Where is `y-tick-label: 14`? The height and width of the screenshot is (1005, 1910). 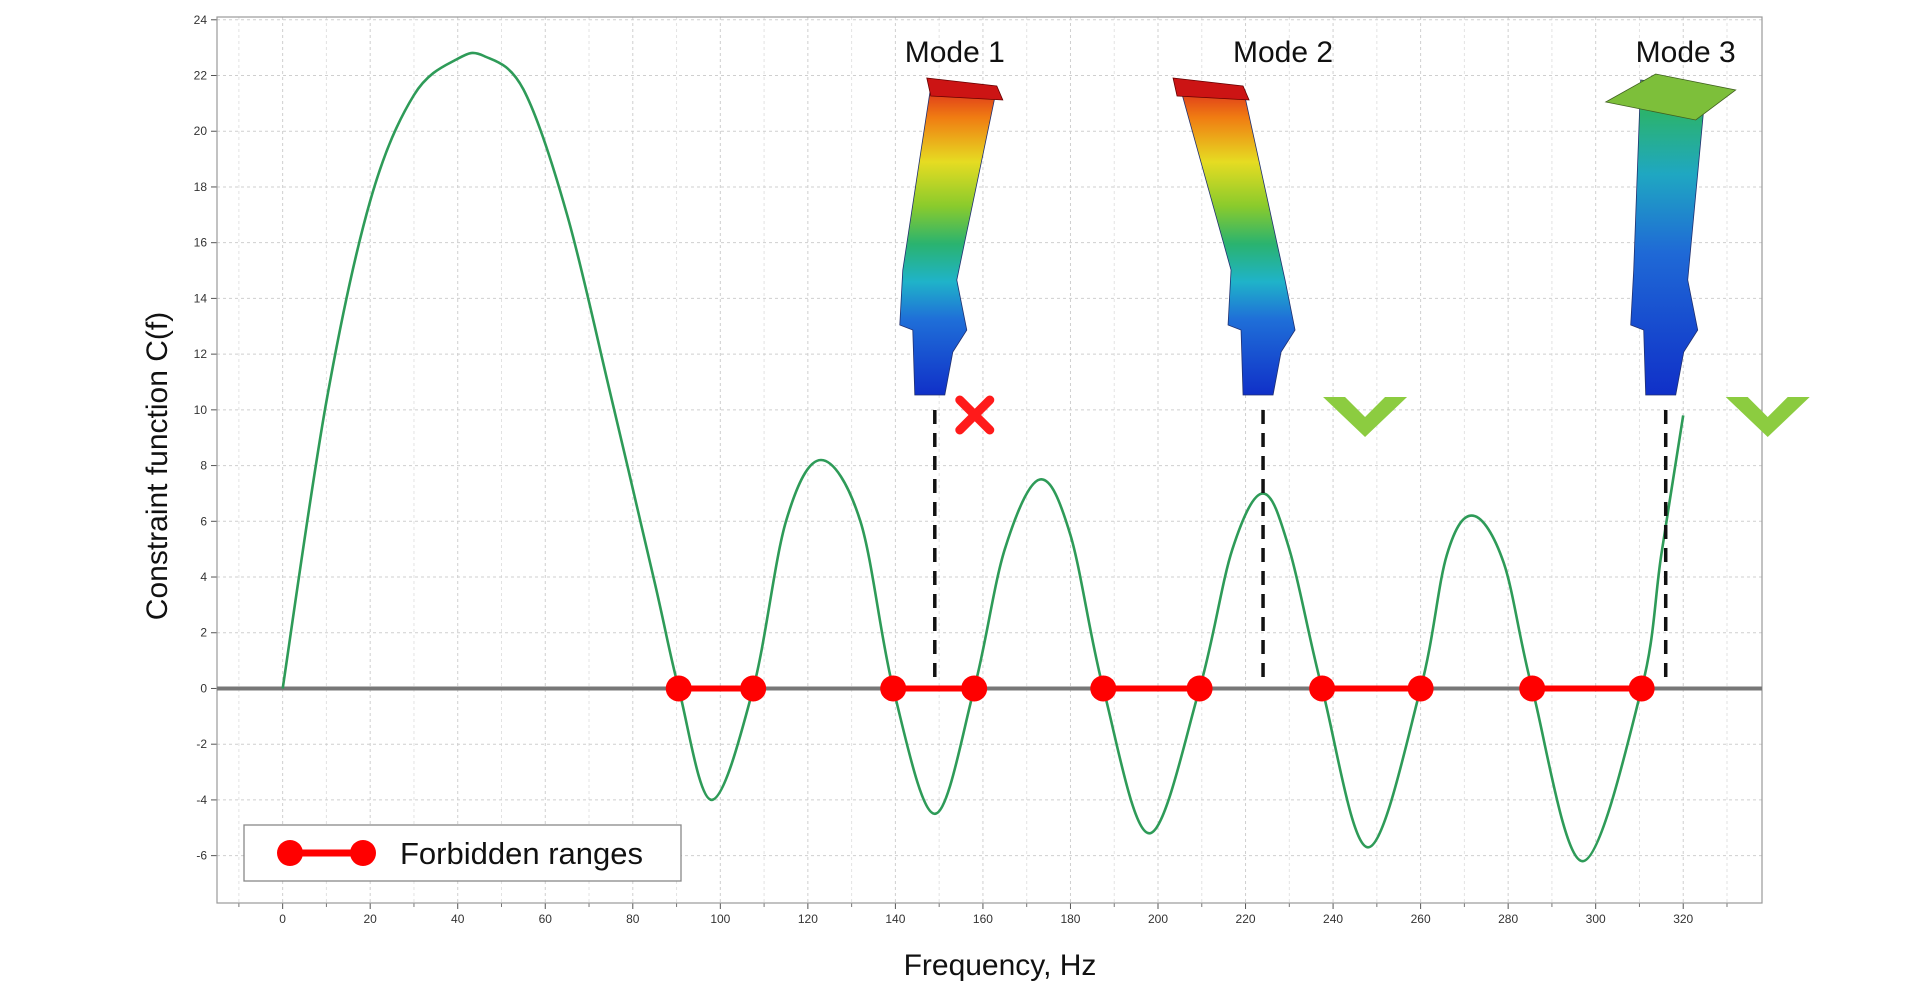
y-tick-label: 14 is located at coordinates (201, 298).